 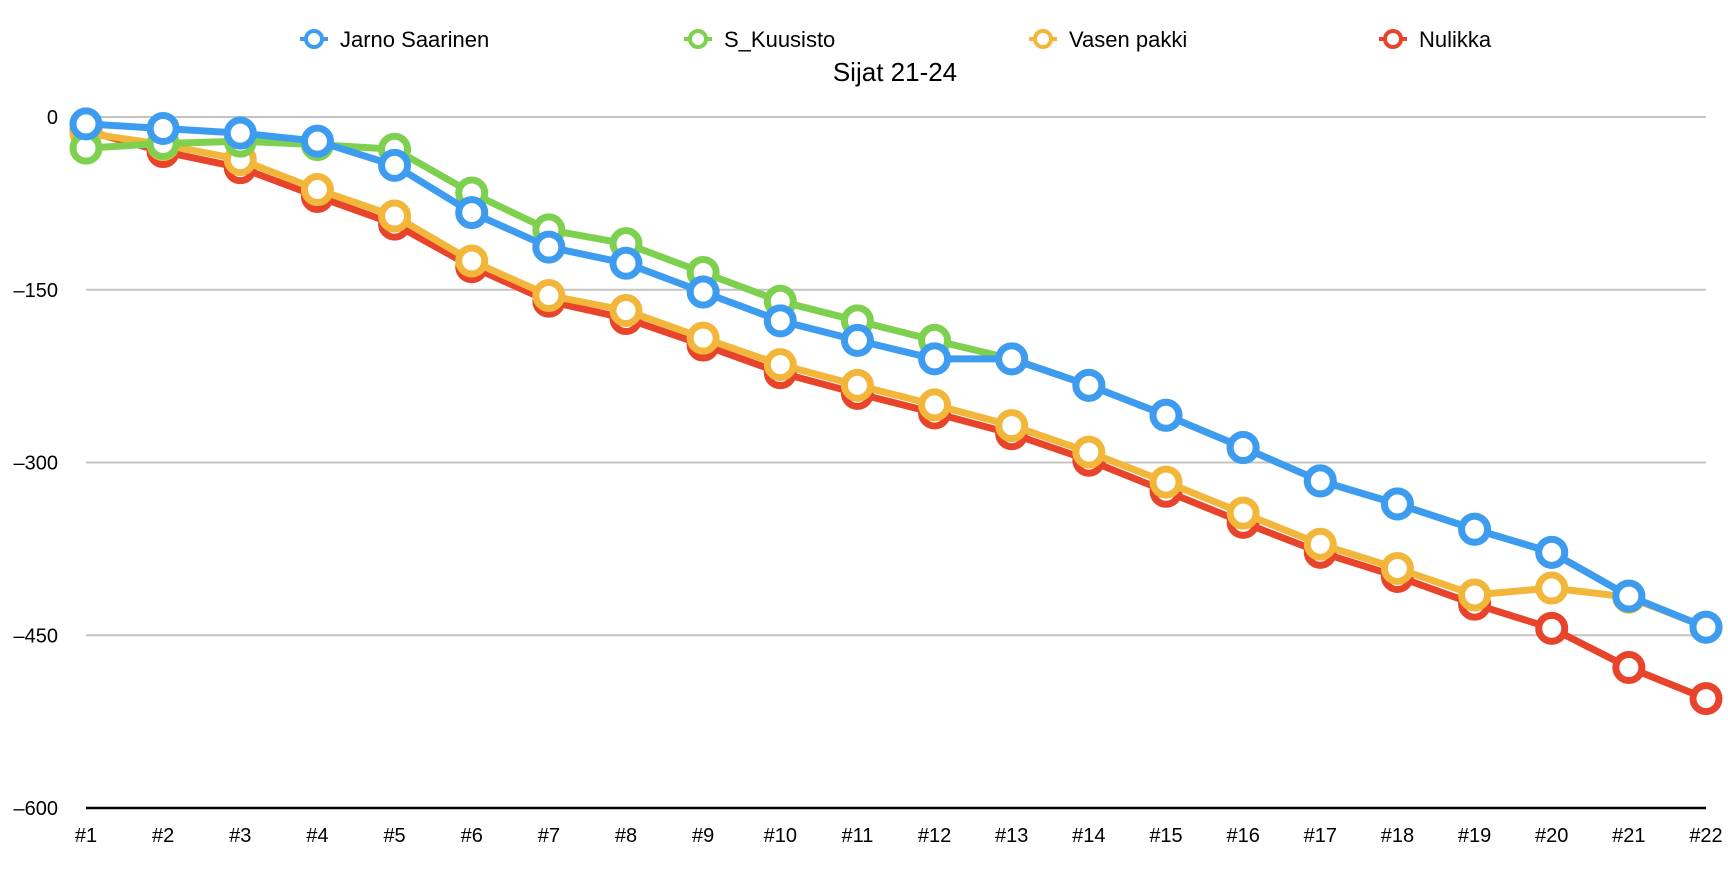 What do you see at coordinates (86, 836) in the screenshot?
I see `x-tick-label: #1` at bounding box center [86, 836].